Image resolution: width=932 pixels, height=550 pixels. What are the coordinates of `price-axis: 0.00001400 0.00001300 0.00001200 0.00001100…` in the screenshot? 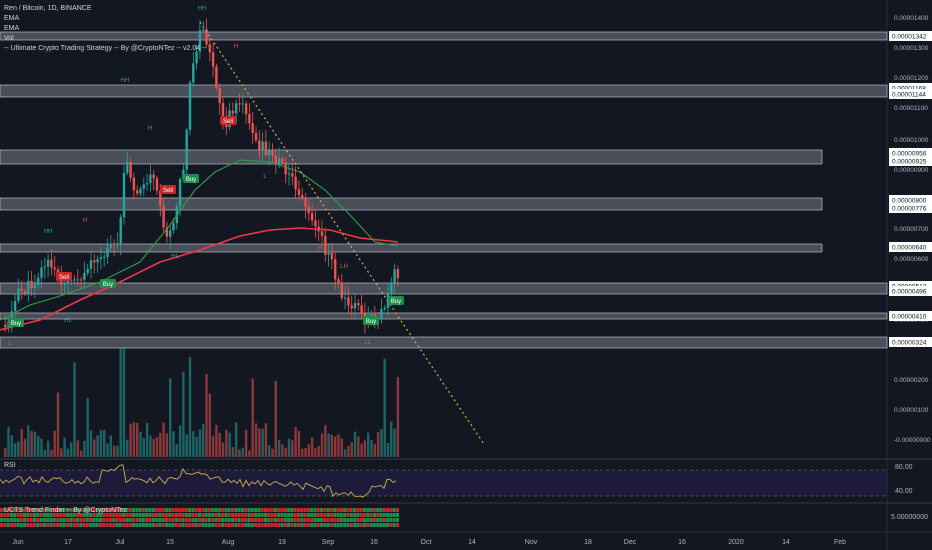 It's located at (910, 229).